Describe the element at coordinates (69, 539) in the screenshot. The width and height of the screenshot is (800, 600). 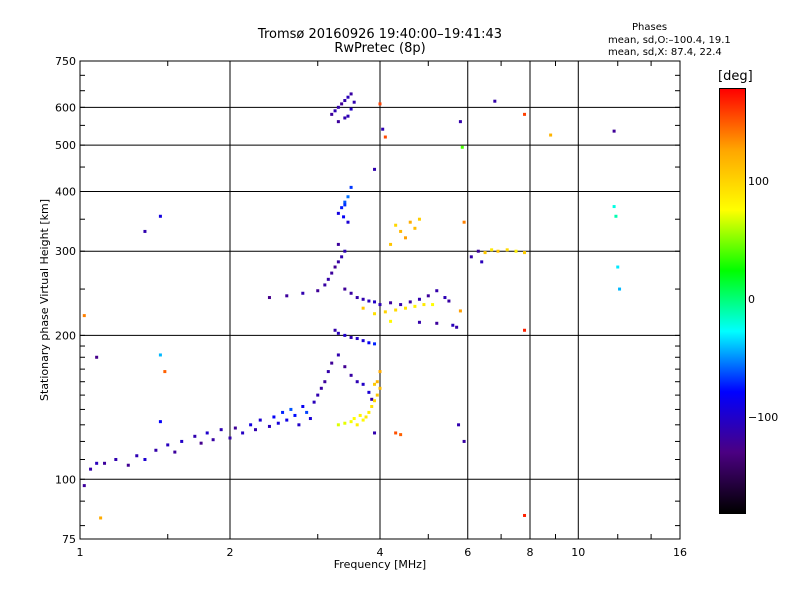
I see `y-tick-label: 75` at that location.